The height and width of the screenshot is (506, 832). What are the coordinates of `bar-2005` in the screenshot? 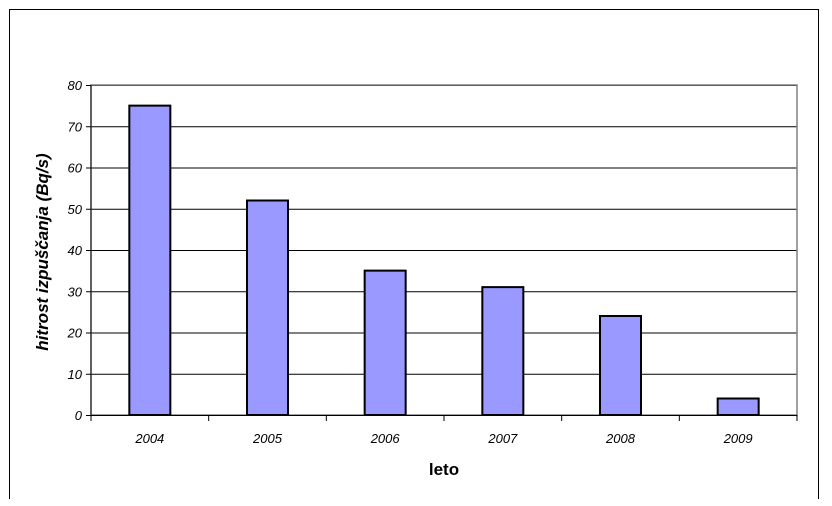 It's located at (267, 307).